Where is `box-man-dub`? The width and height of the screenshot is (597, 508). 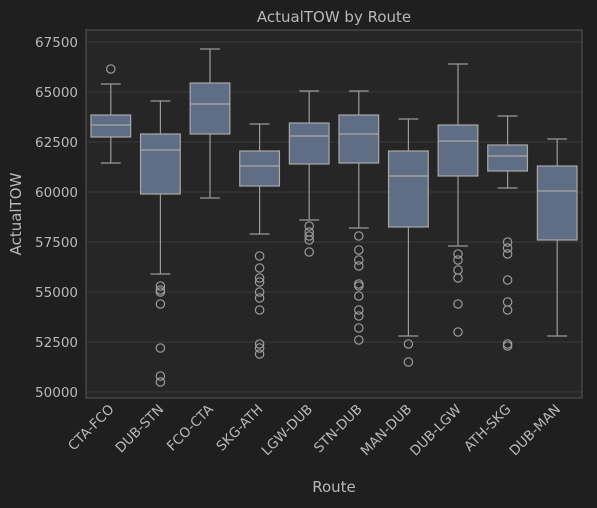
box-man-dub is located at coordinates (408, 242).